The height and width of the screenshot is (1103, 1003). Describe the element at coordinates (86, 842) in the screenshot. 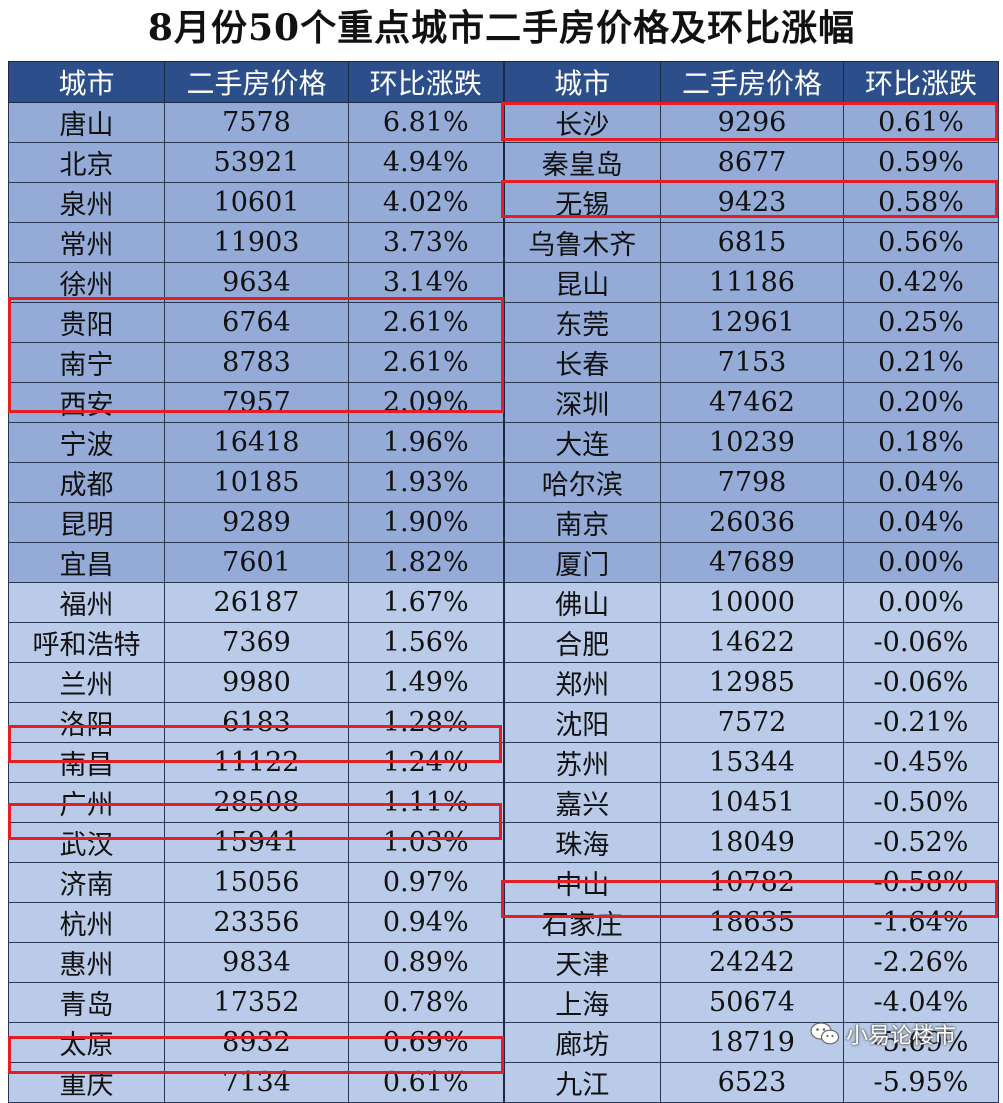

I see `cell-city-left: 武汉` at that location.